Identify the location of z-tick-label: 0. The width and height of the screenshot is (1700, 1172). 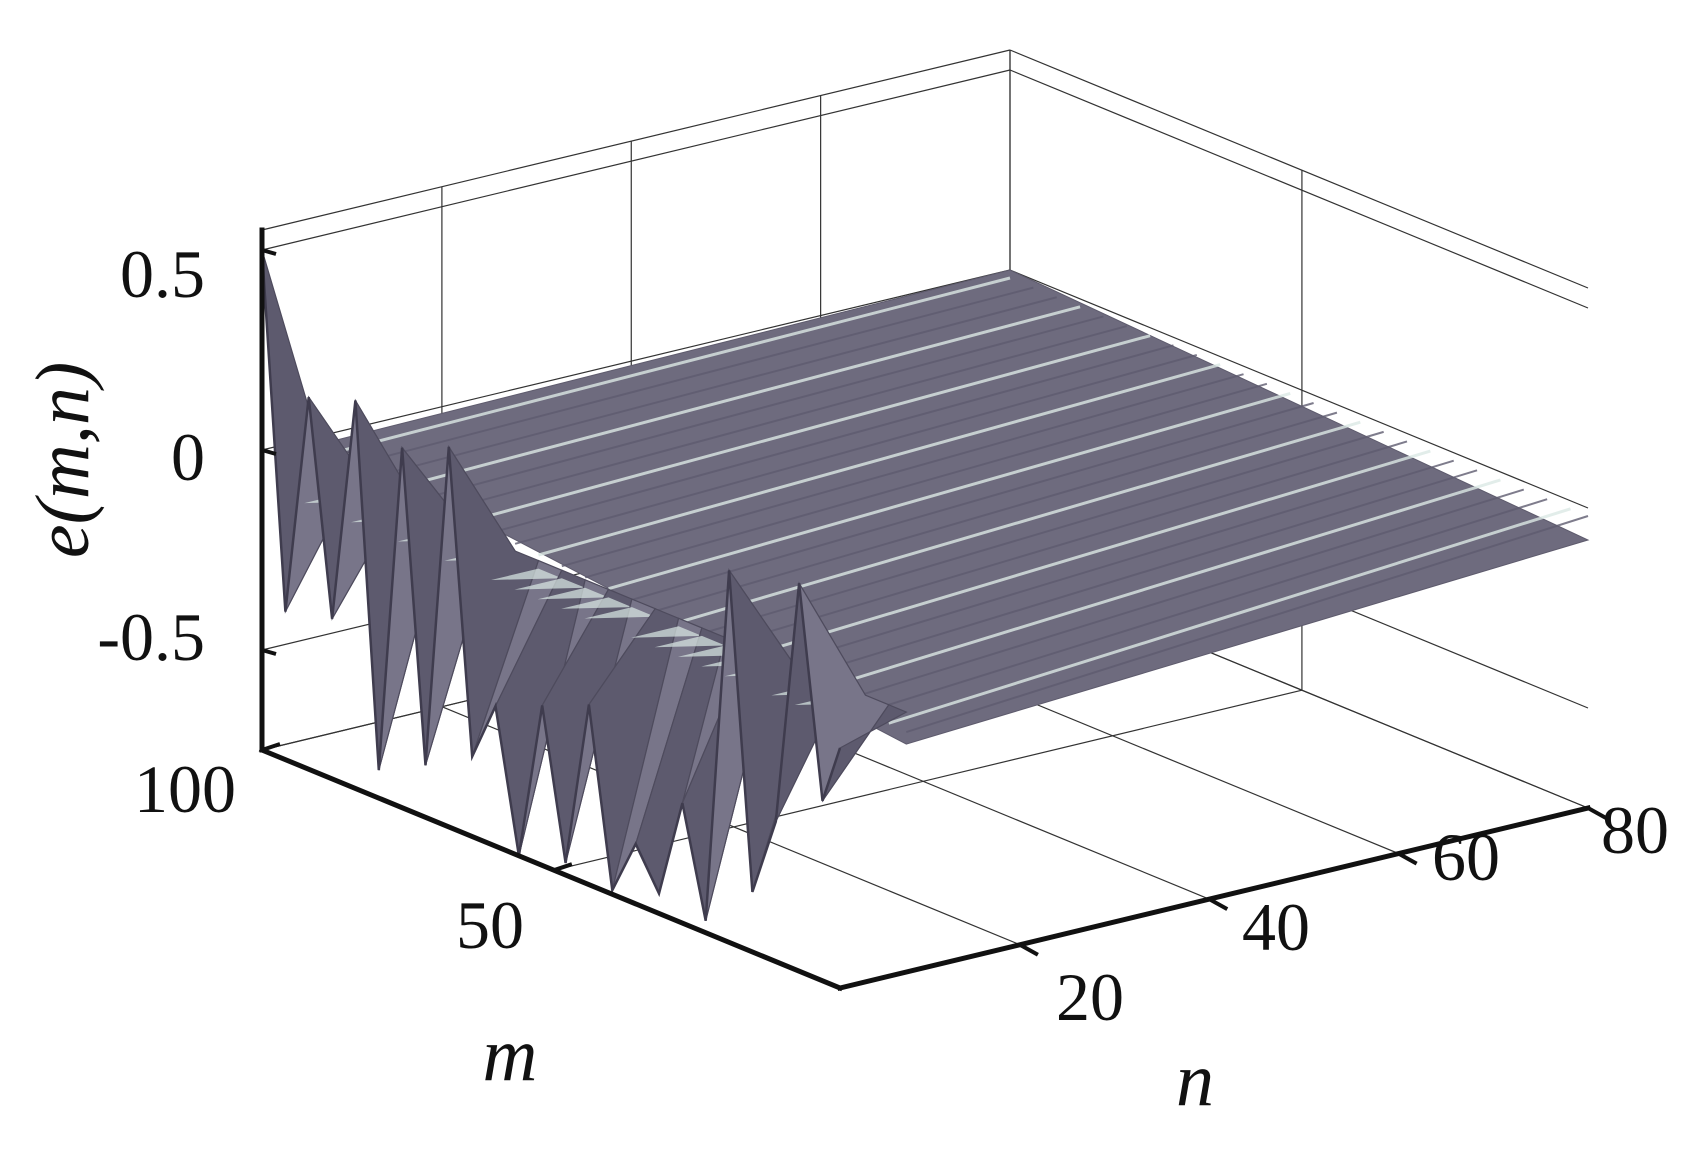
(188, 457).